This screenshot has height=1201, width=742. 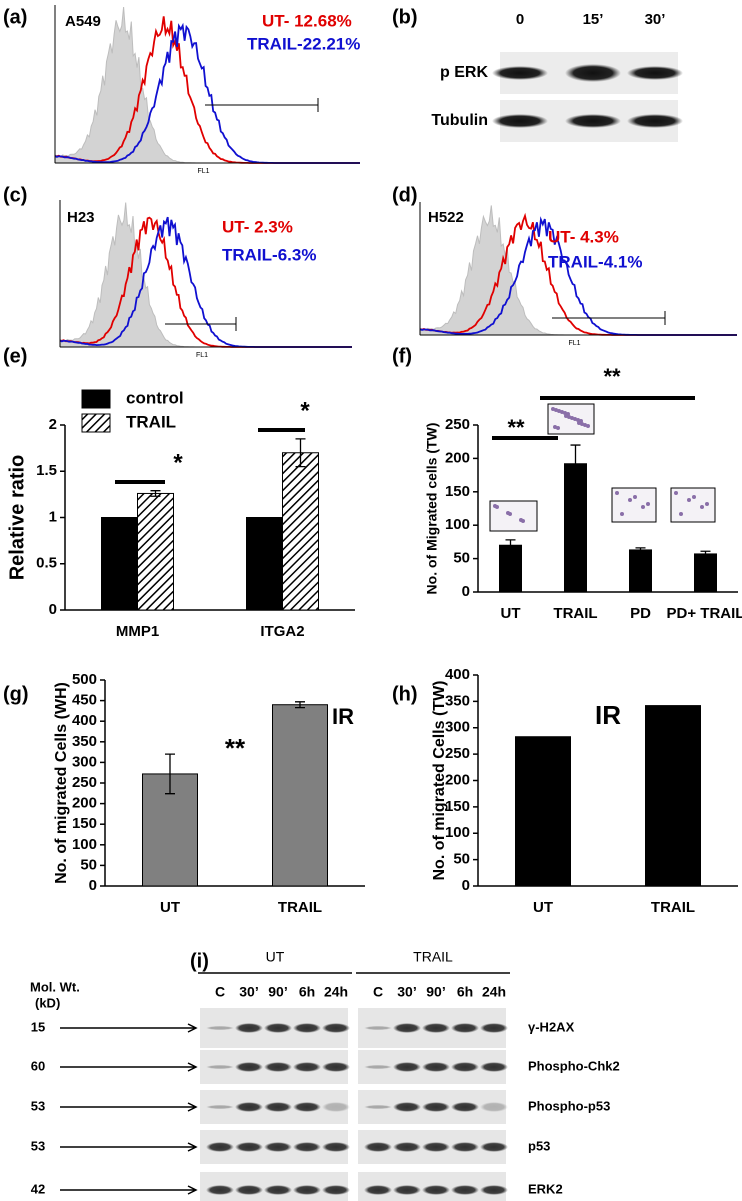 I want to click on row-label: Tubulin, so click(x=459, y=120).